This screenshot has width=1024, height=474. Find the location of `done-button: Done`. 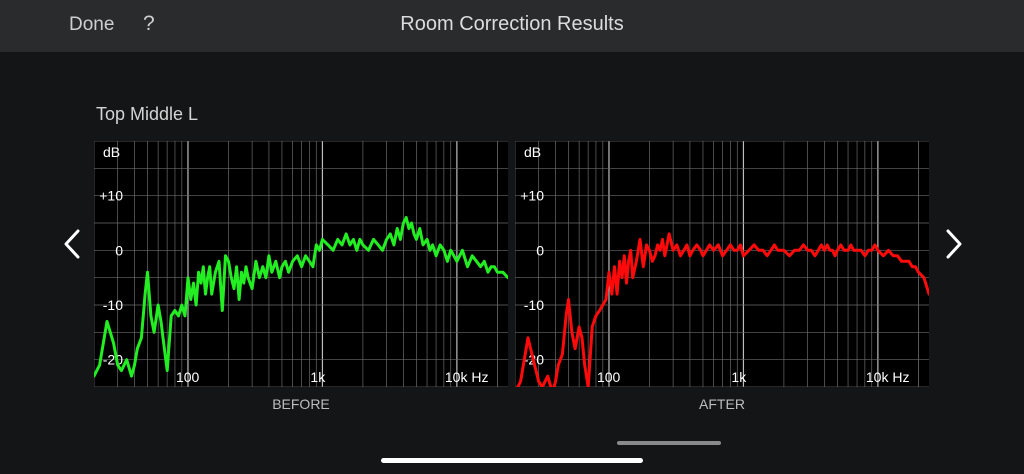

done-button: Done is located at coordinates (92, 24).